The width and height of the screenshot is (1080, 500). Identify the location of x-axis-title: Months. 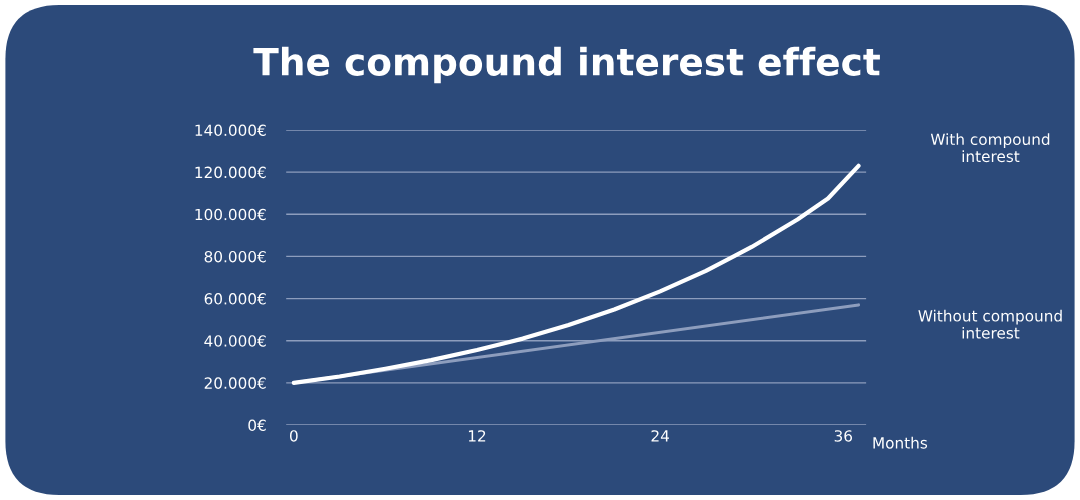
(900, 442).